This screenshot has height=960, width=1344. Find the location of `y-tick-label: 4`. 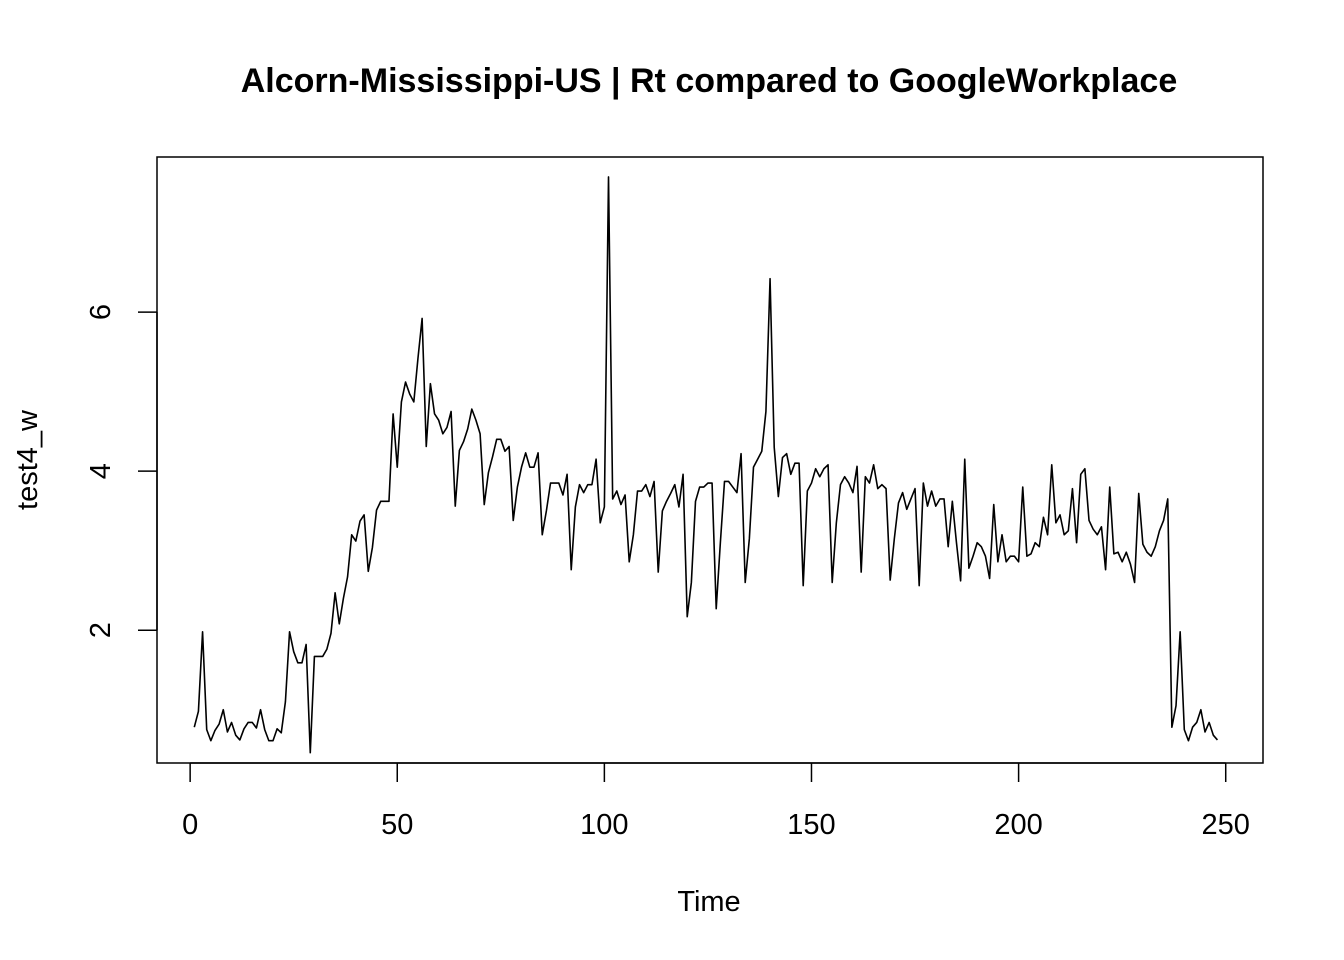

y-tick-label: 4 is located at coordinates (101, 471).